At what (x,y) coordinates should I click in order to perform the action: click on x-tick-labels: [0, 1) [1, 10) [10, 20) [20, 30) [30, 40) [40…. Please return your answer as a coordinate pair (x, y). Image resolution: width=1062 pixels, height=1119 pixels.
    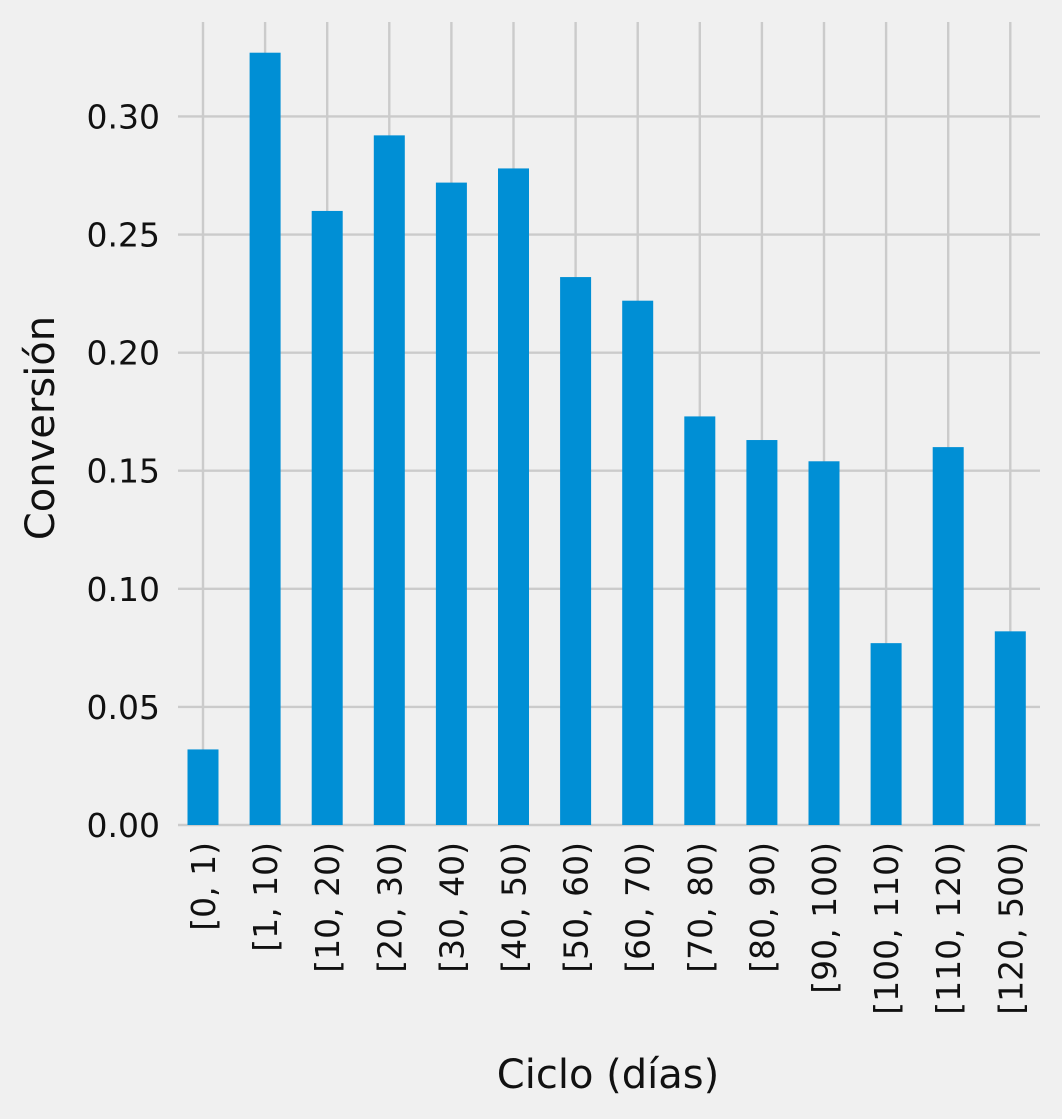
    Looking at the image, I should click on (607, 928).